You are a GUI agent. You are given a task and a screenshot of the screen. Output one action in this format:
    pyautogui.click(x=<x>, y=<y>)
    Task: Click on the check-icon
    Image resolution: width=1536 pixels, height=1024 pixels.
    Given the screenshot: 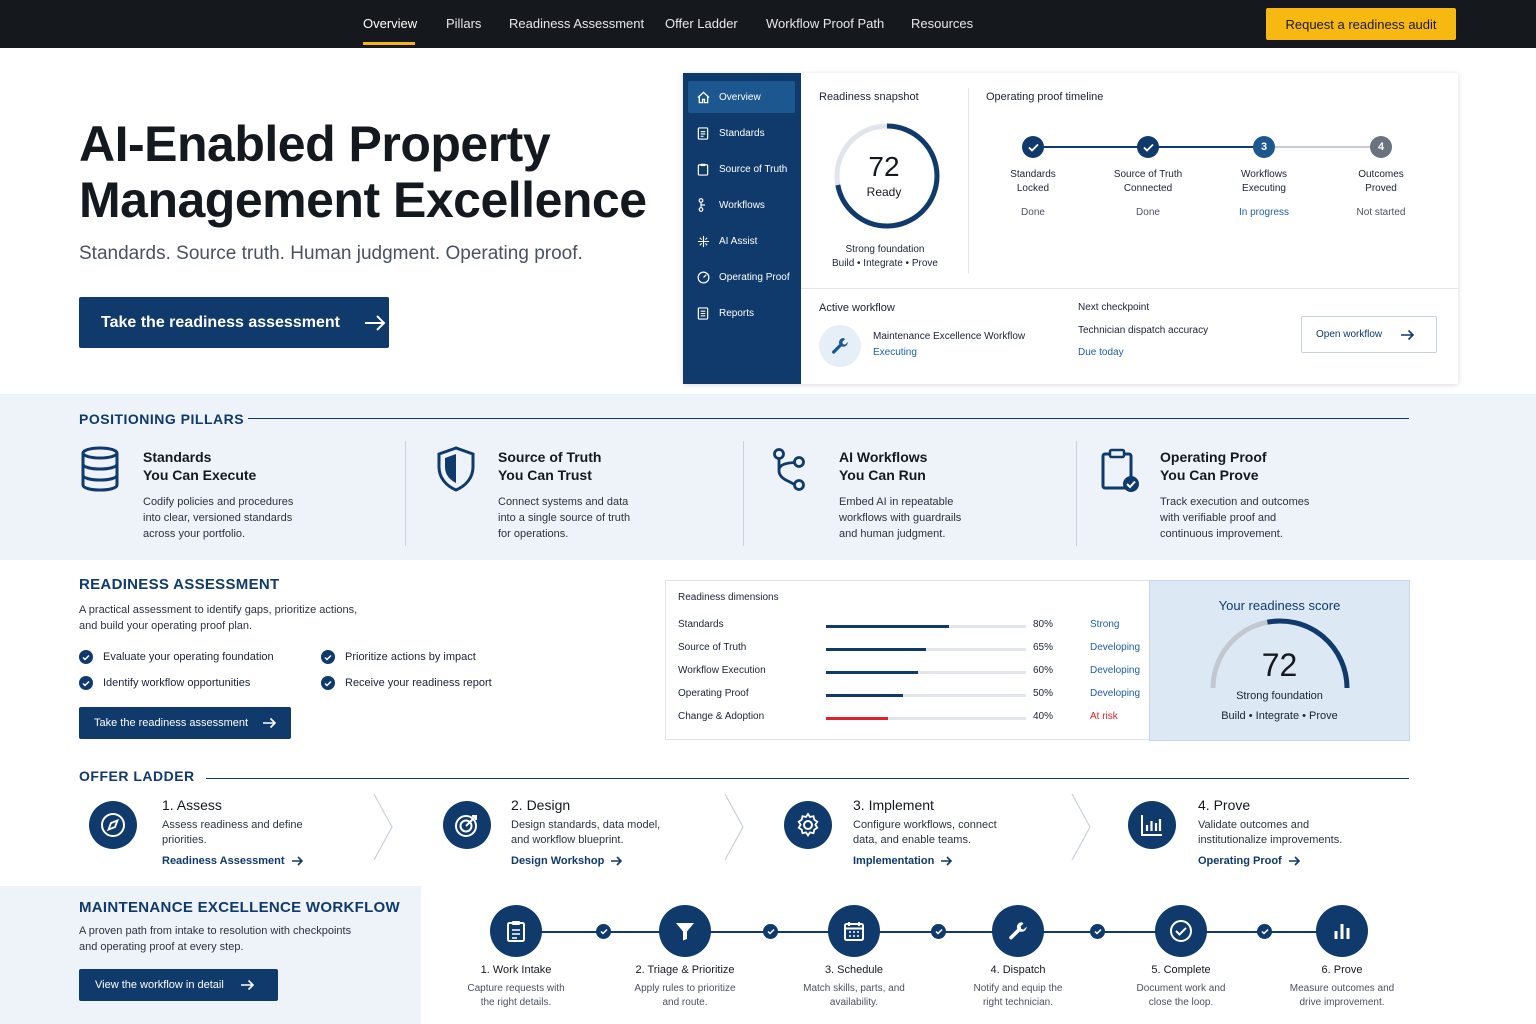 What is the action you would take?
    pyautogui.click(x=1148, y=147)
    